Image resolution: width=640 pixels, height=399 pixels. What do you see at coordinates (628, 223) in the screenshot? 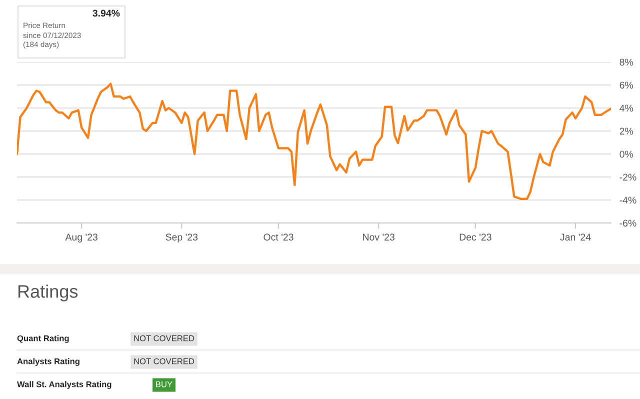
I see `y-tick-label: -6%` at bounding box center [628, 223].